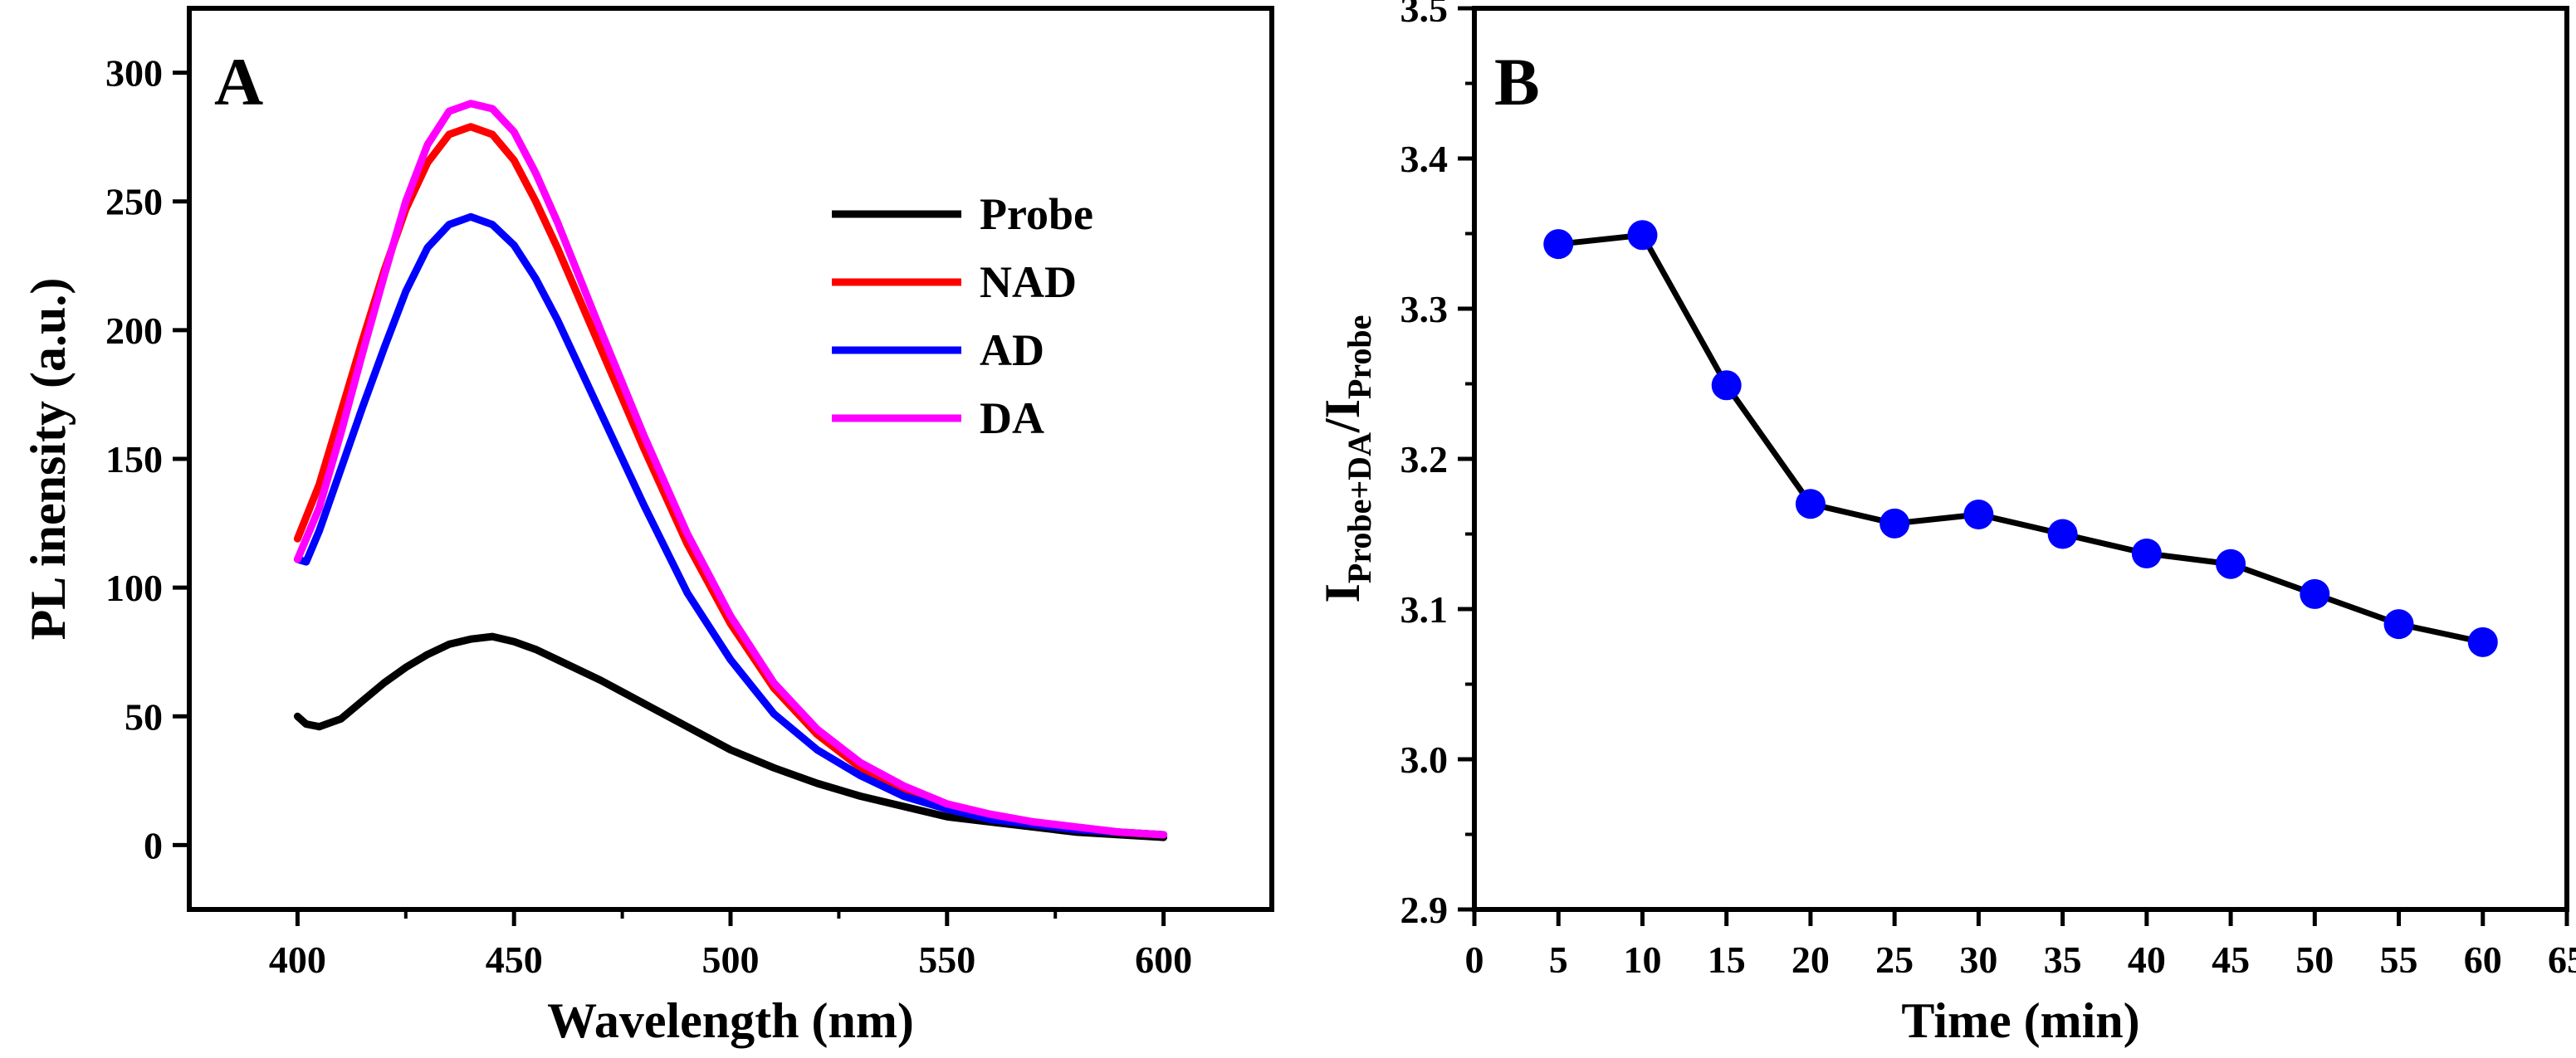  What do you see at coordinates (1558, 960) in the screenshot?
I see `b-x-tick-label: 5` at bounding box center [1558, 960].